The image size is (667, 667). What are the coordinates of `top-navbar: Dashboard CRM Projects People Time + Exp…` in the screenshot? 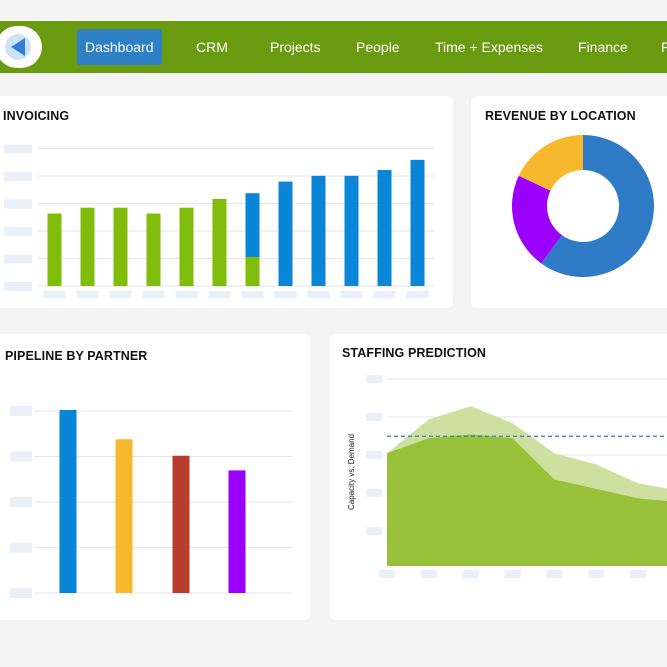 It's located at (333, 47).